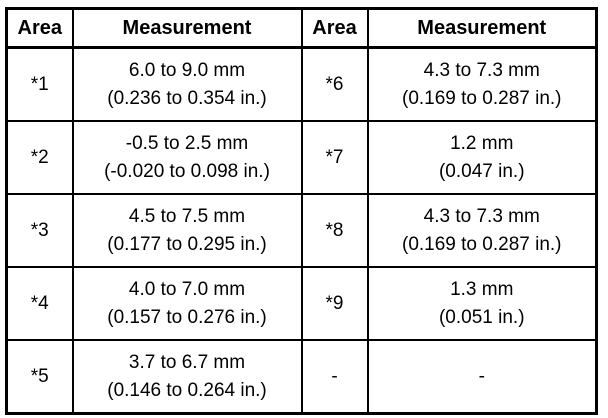 This screenshot has height=418, width=608. Describe the element at coordinates (187, 143) in the screenshot. I see `measurement-mm: -0.5 to 2.5 mm` at that location.